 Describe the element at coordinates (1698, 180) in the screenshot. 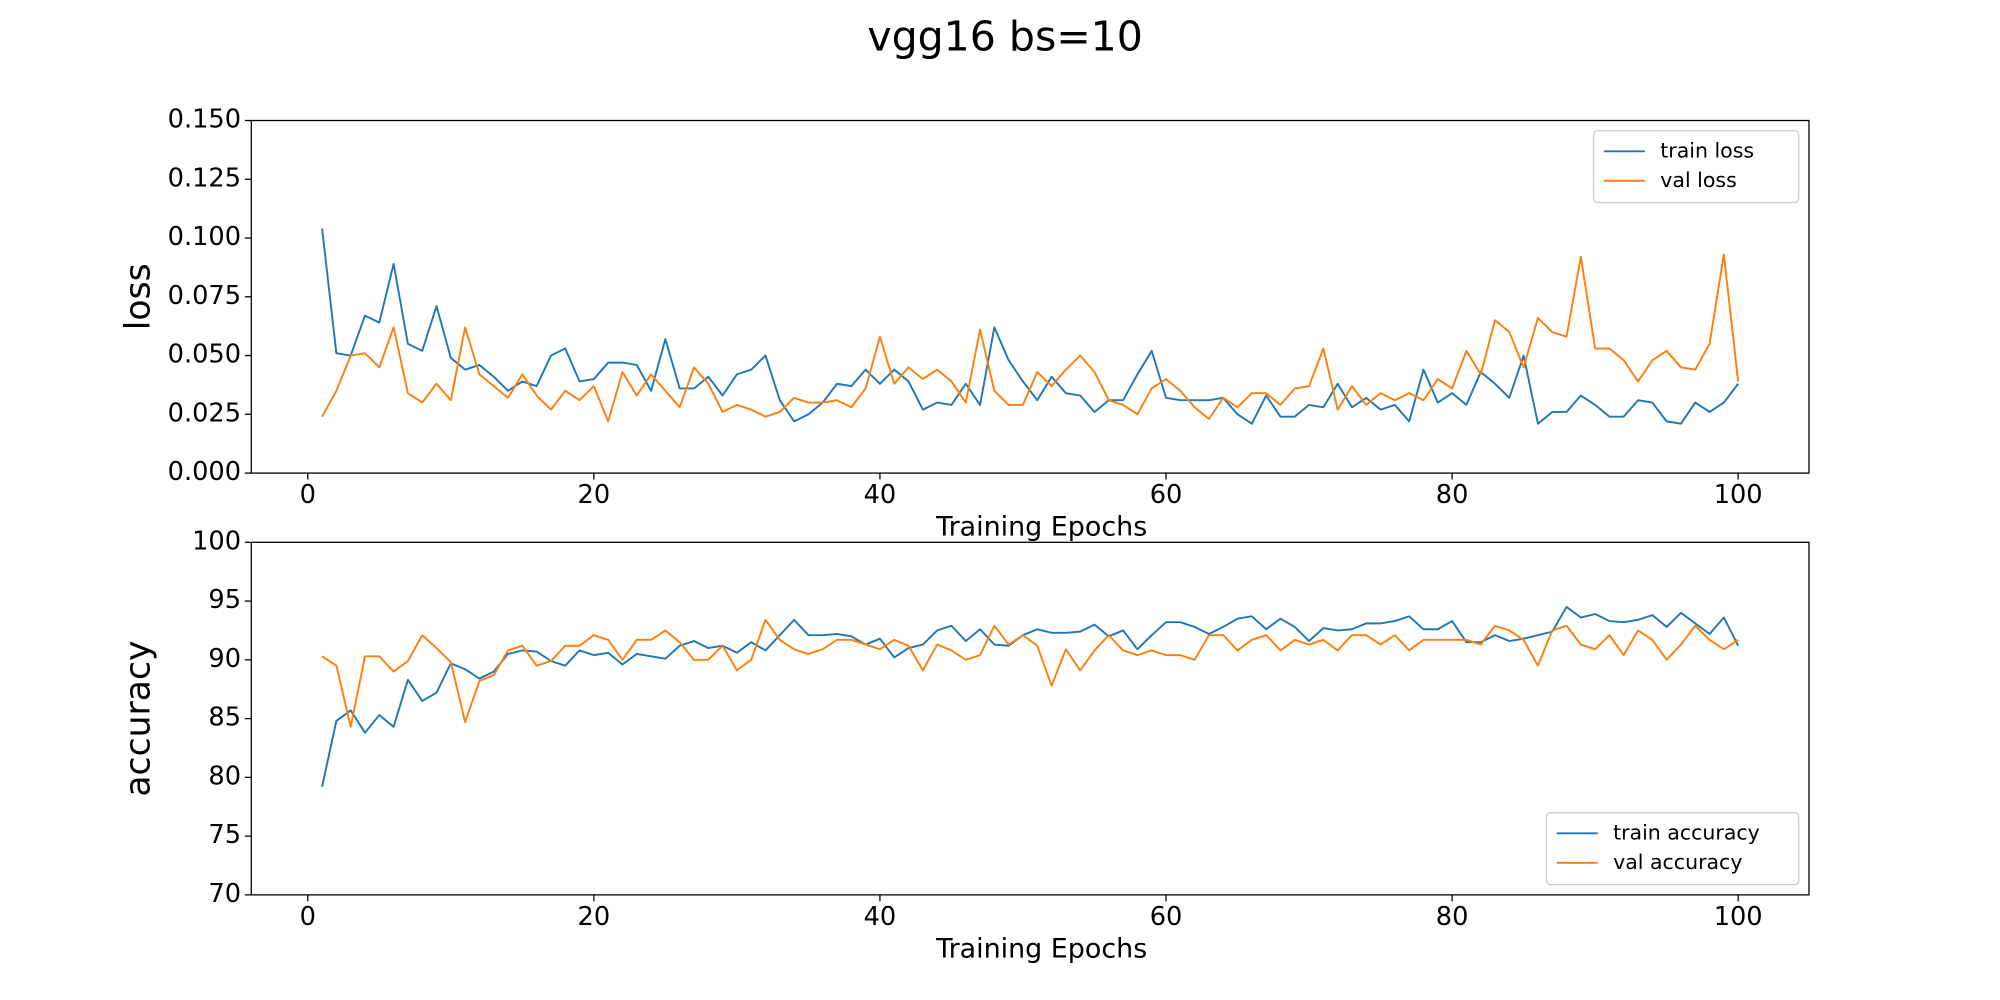

I see `legend-label: val loss` at that location.